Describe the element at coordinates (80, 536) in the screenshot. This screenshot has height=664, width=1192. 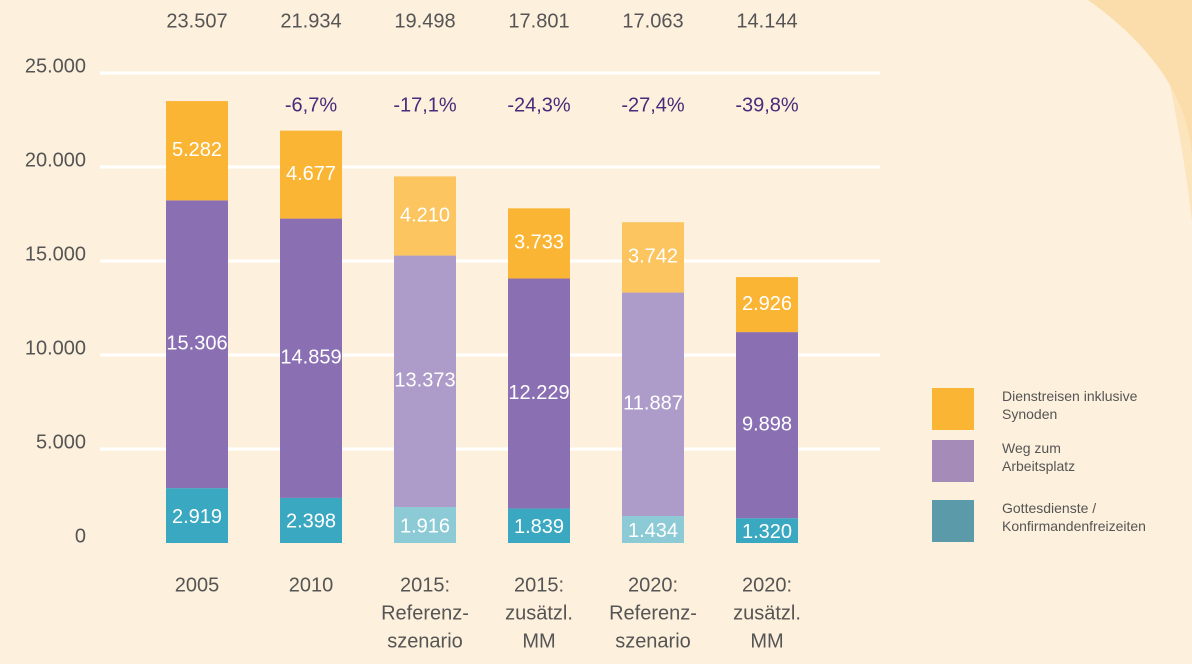
I see `y-tick-label: 0` at that location.